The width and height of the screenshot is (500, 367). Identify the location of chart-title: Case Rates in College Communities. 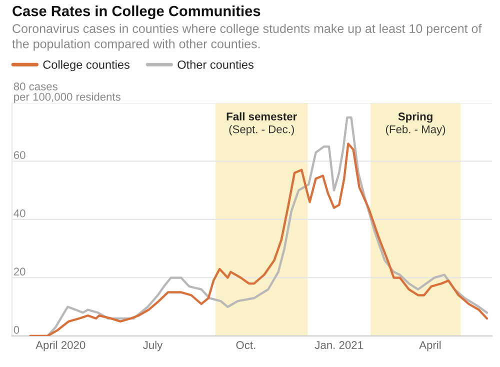
(136, 13).